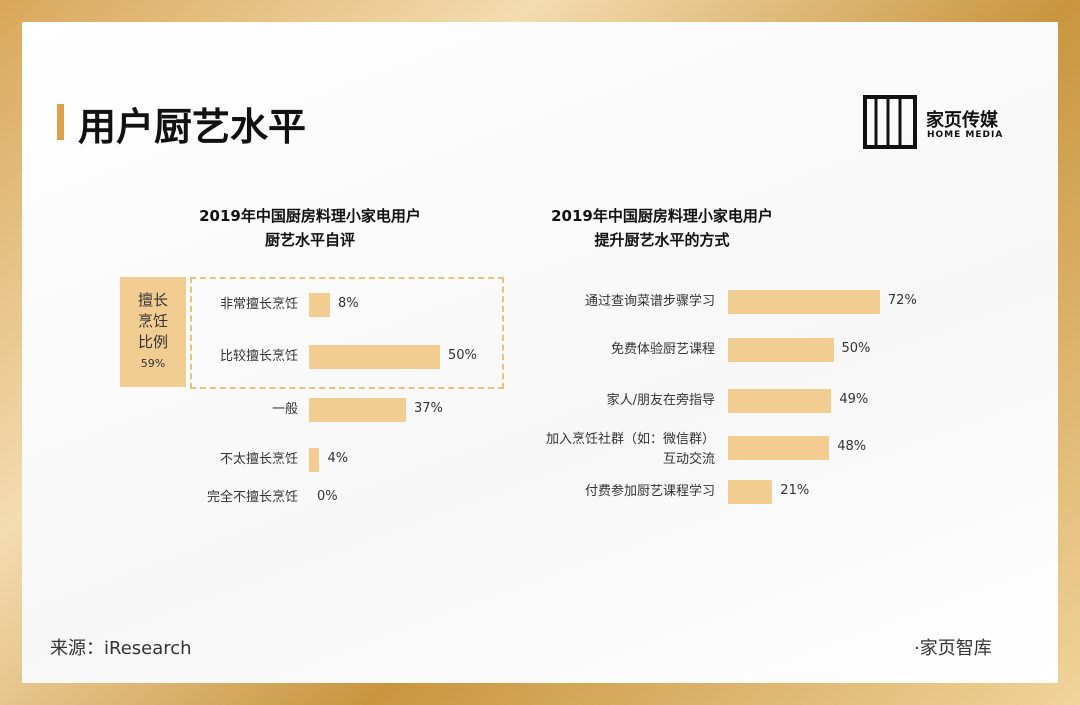 The image size is (1080, 705). Describe the element at coordinates (660, 400) in the screenshot. I see `category-label: 家人/朋友在旁指导` at that location.